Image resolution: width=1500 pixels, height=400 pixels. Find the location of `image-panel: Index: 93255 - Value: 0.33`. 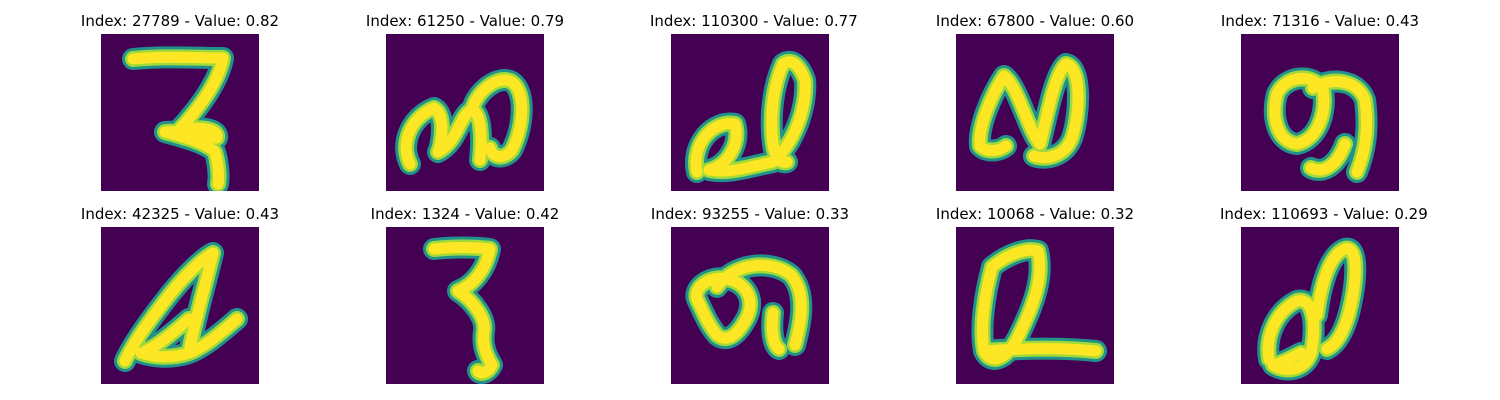

image-panel: Index: 93255 - Value: 0.33 is located at coordinates (750, 296).